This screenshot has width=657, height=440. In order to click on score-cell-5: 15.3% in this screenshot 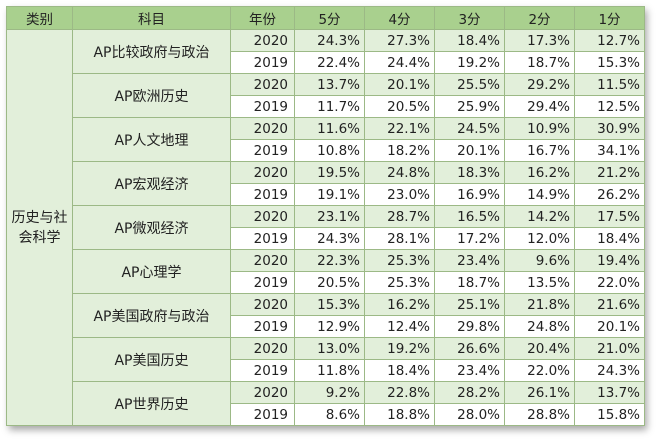, I will do `click(329, 304)`.